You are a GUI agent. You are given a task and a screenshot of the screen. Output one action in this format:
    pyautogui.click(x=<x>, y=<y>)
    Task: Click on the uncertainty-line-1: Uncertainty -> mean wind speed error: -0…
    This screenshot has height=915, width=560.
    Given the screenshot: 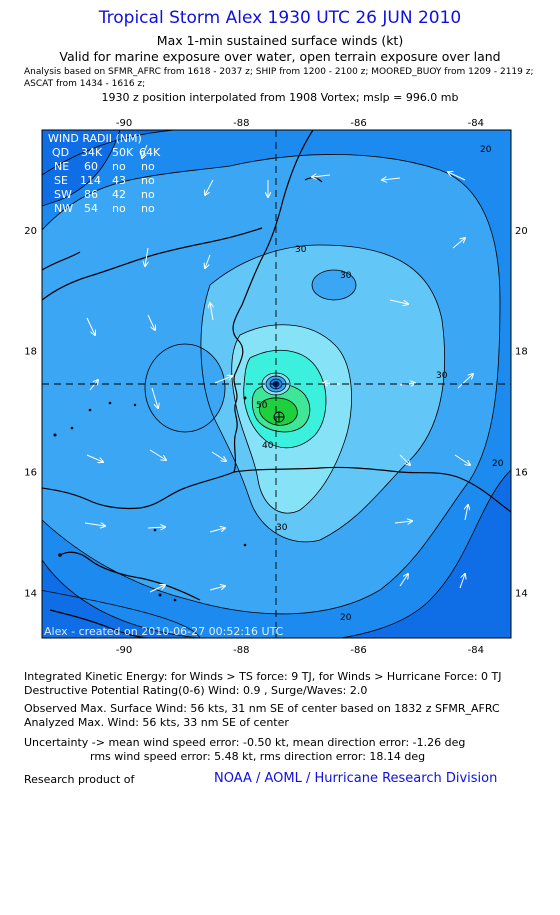 What is the action you would take?
    pyautogui.click(x=245, y=742)
    